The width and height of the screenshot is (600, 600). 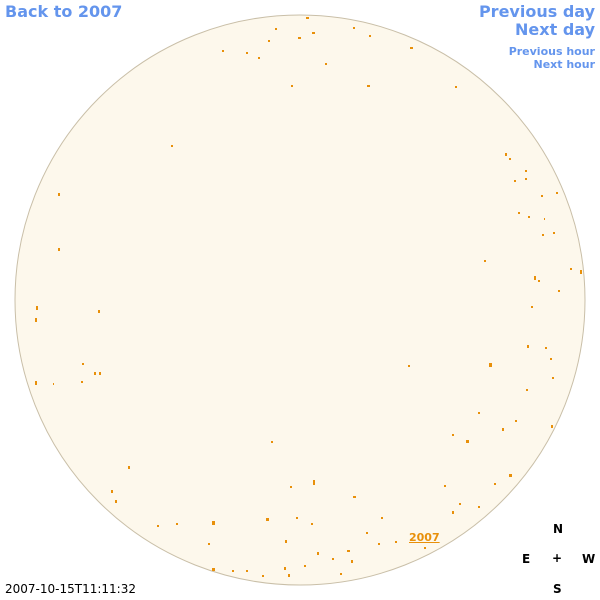 What do you see at coordinates (555, 29) in the screenshot?
I see `next-day-link: Next day` at bounding box center [555, 29].